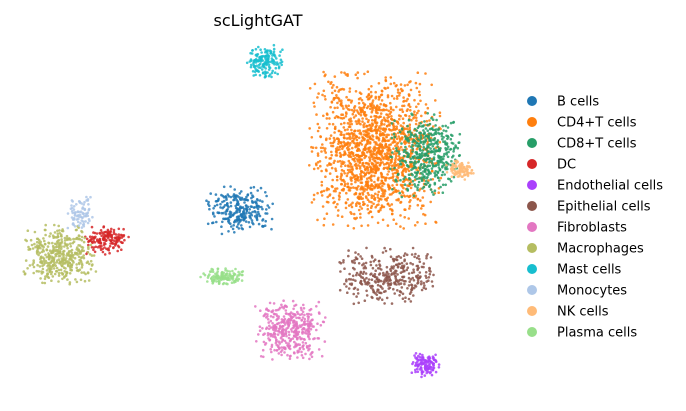  Describe the element at coordinates (532, 311) in the screenshot. I see `legend-marker` at that location.